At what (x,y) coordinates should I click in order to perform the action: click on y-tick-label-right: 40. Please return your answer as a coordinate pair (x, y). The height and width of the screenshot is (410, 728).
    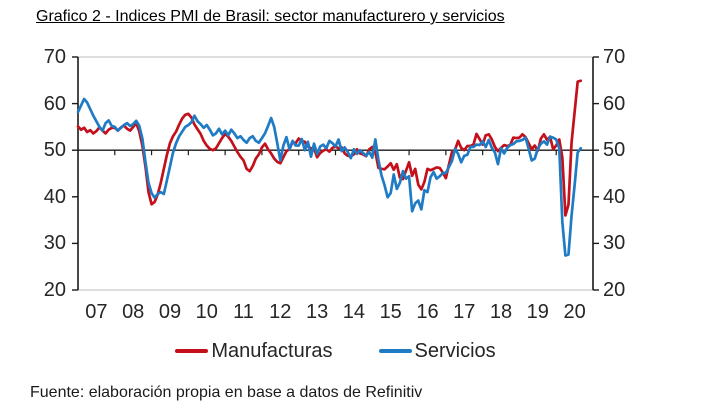
    Looking at the image, I should click on (614, 196).